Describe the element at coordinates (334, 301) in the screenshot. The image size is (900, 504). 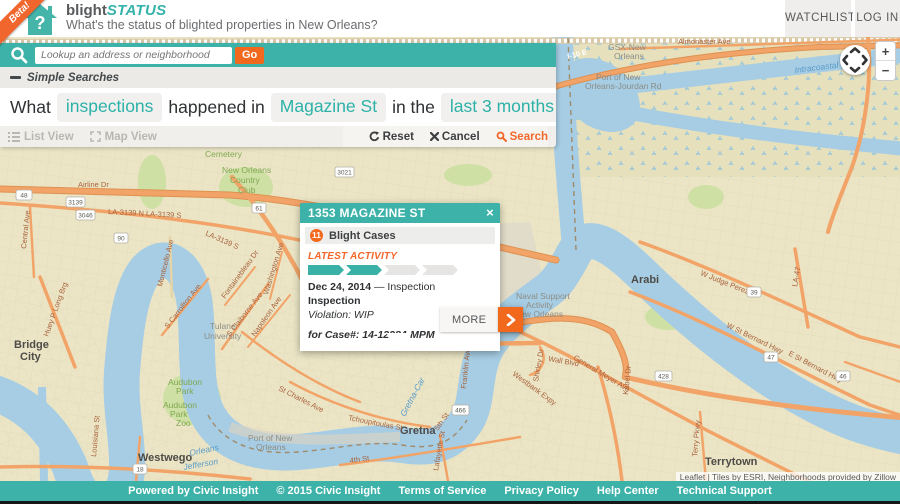
I see `activity-name: Inspection` at that location.